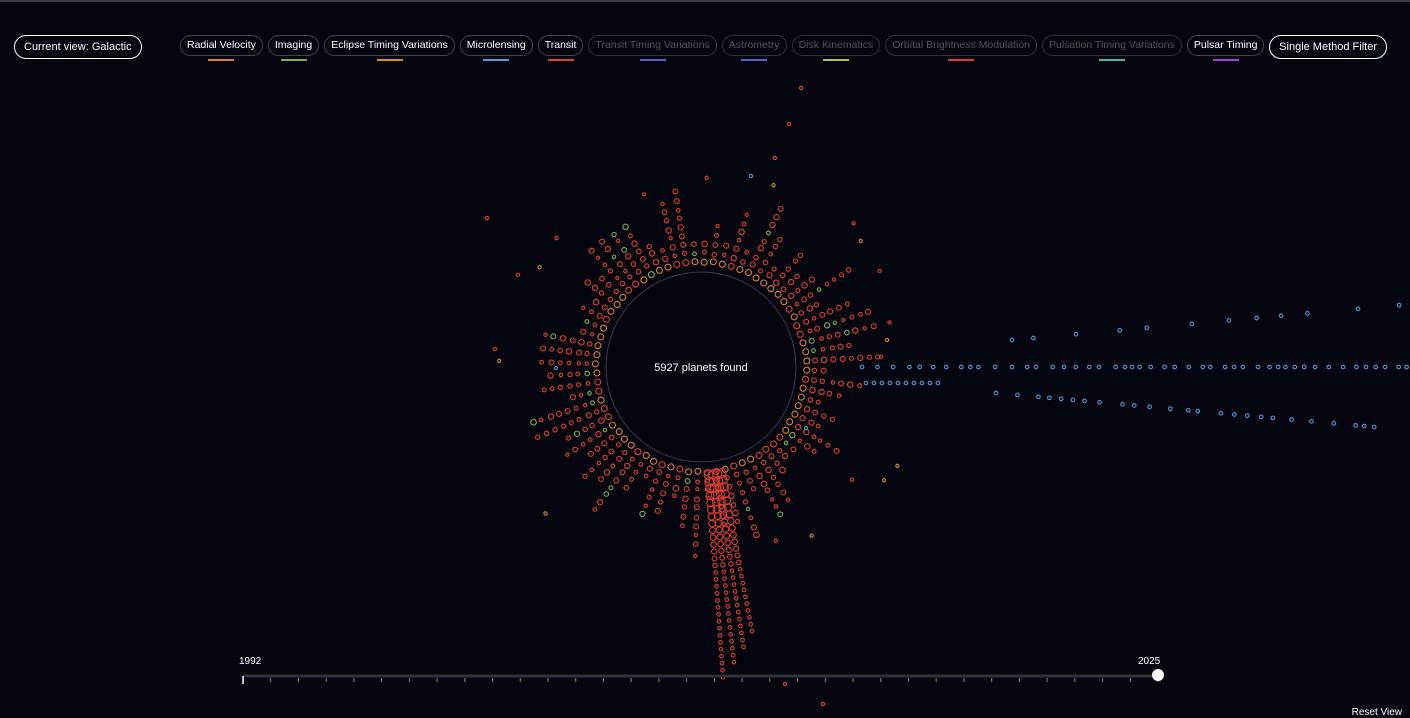  Describe the element at coordinates (560, 48) in the screenshot. I see `method-toggle: Transit` at that location.